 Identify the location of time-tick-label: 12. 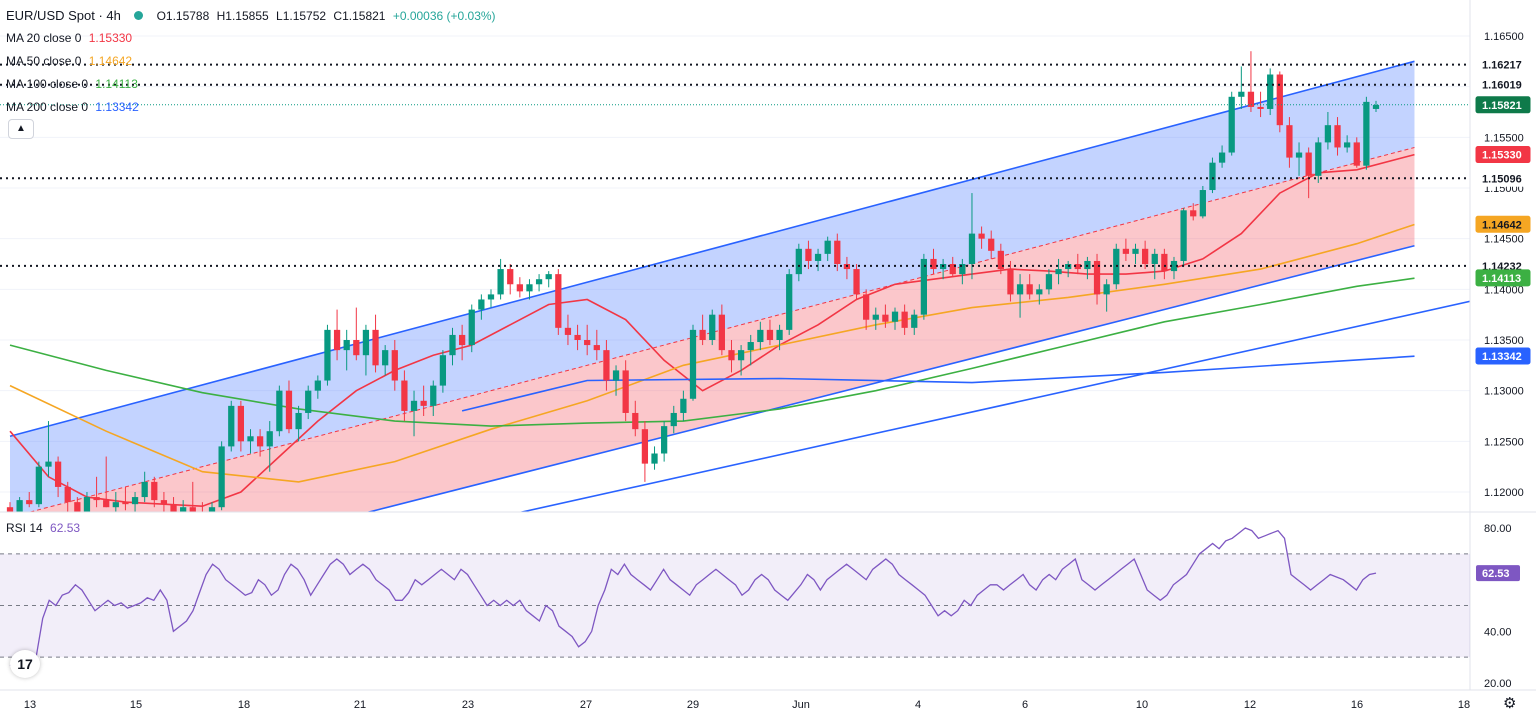
(1250, 705).